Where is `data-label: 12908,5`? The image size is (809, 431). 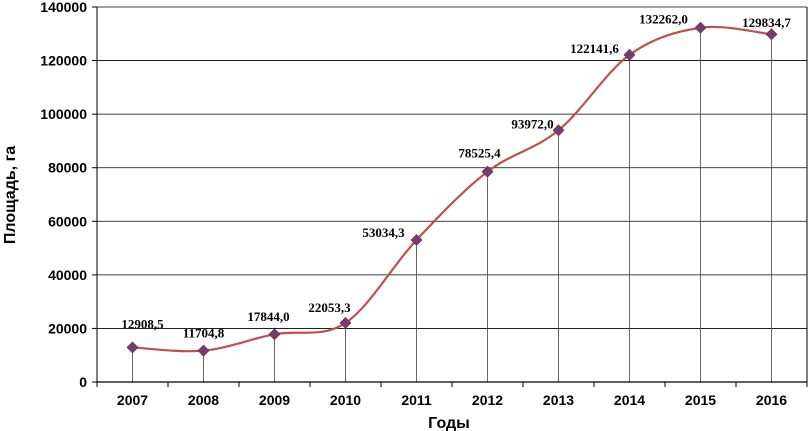
data-label: 12908,5 is located at coordinates (142, 323).